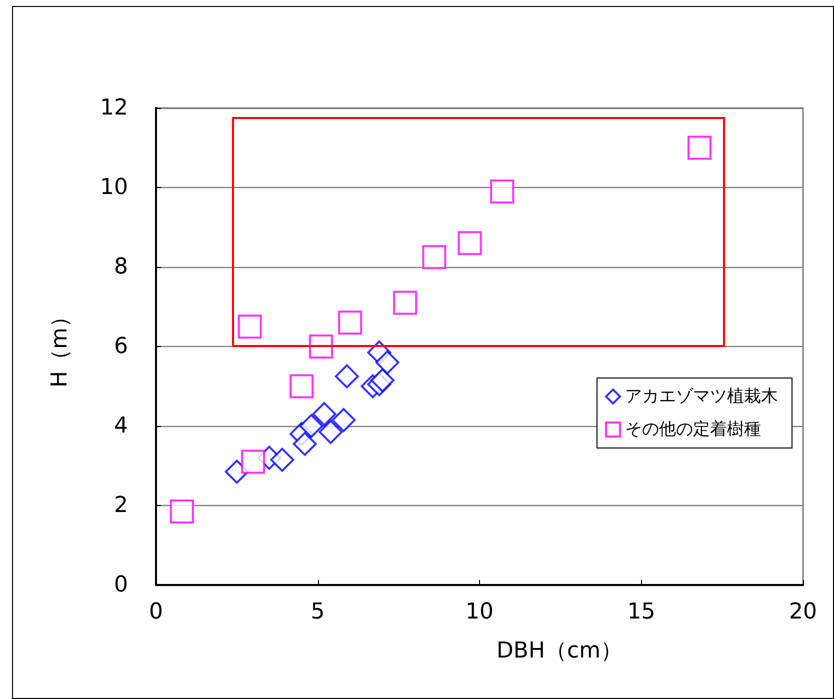 The image size is (834, 699). Describe the element at coordinates (121, 505) in the screenshot. I see `y-tick-label: 2` at that location.